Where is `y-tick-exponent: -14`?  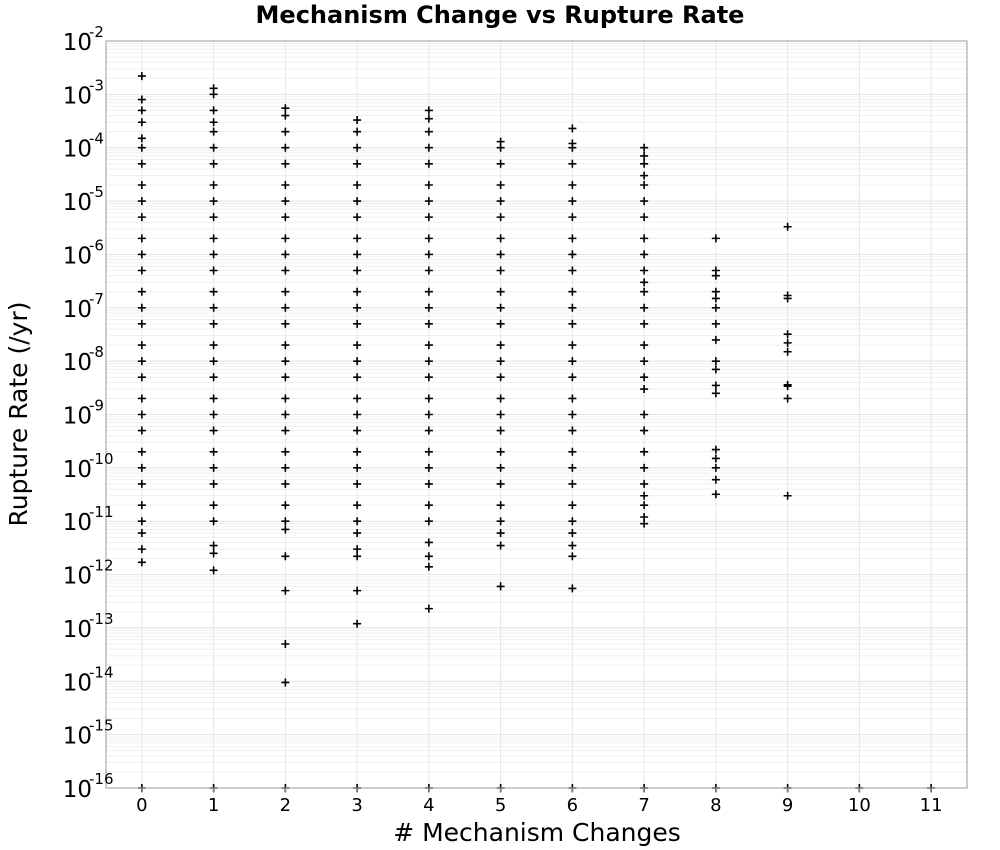
y-tick-exponent: -14 is located at coordinates (101, 672).